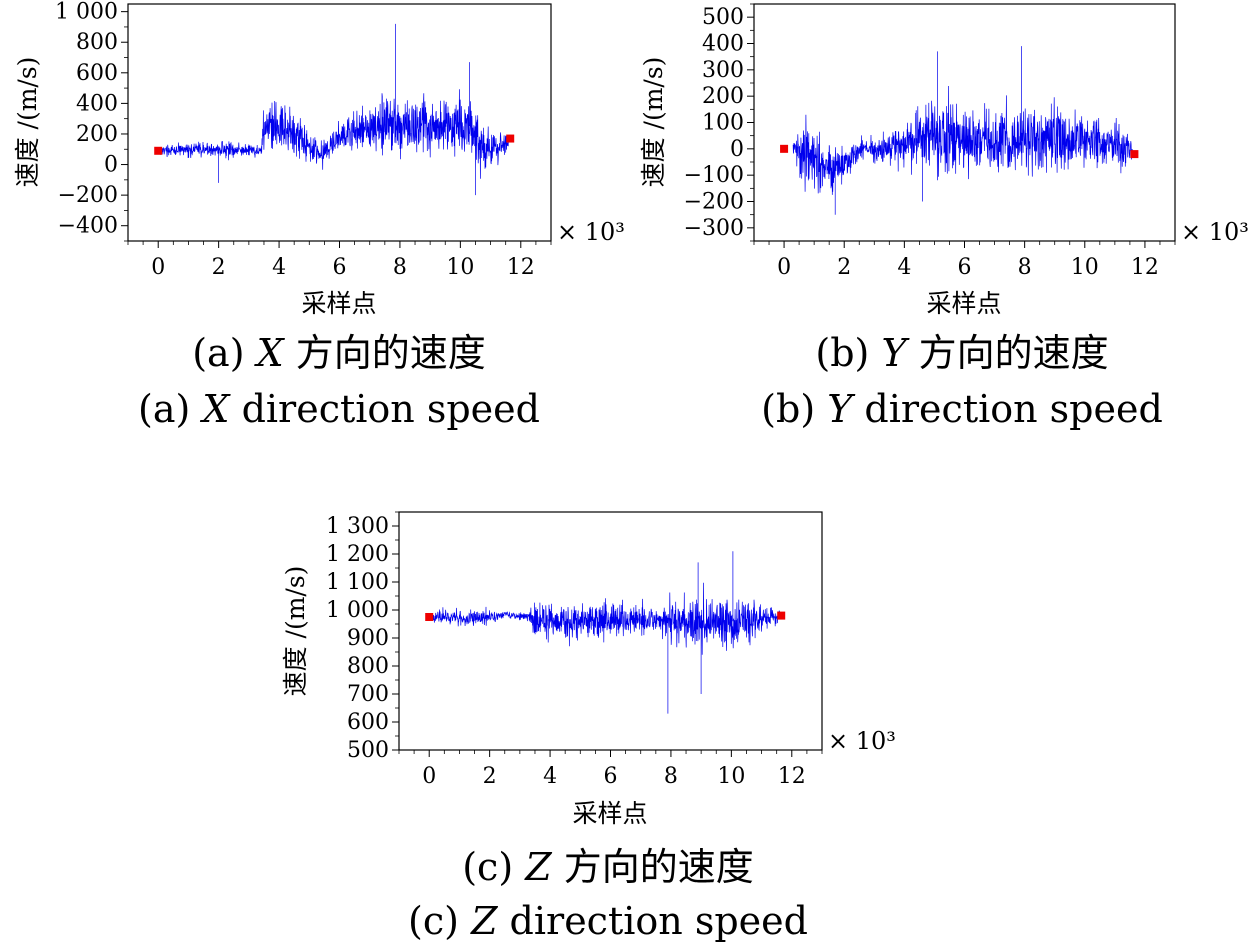  I want to click on panel-a-ytick-label: 600, so click(97, 73).